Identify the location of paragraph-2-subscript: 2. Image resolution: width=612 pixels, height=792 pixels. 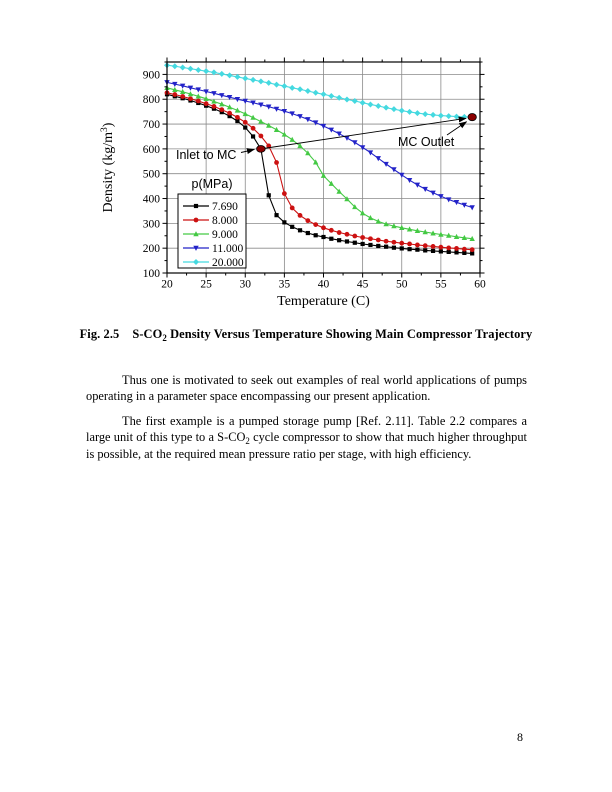
(247, 440).